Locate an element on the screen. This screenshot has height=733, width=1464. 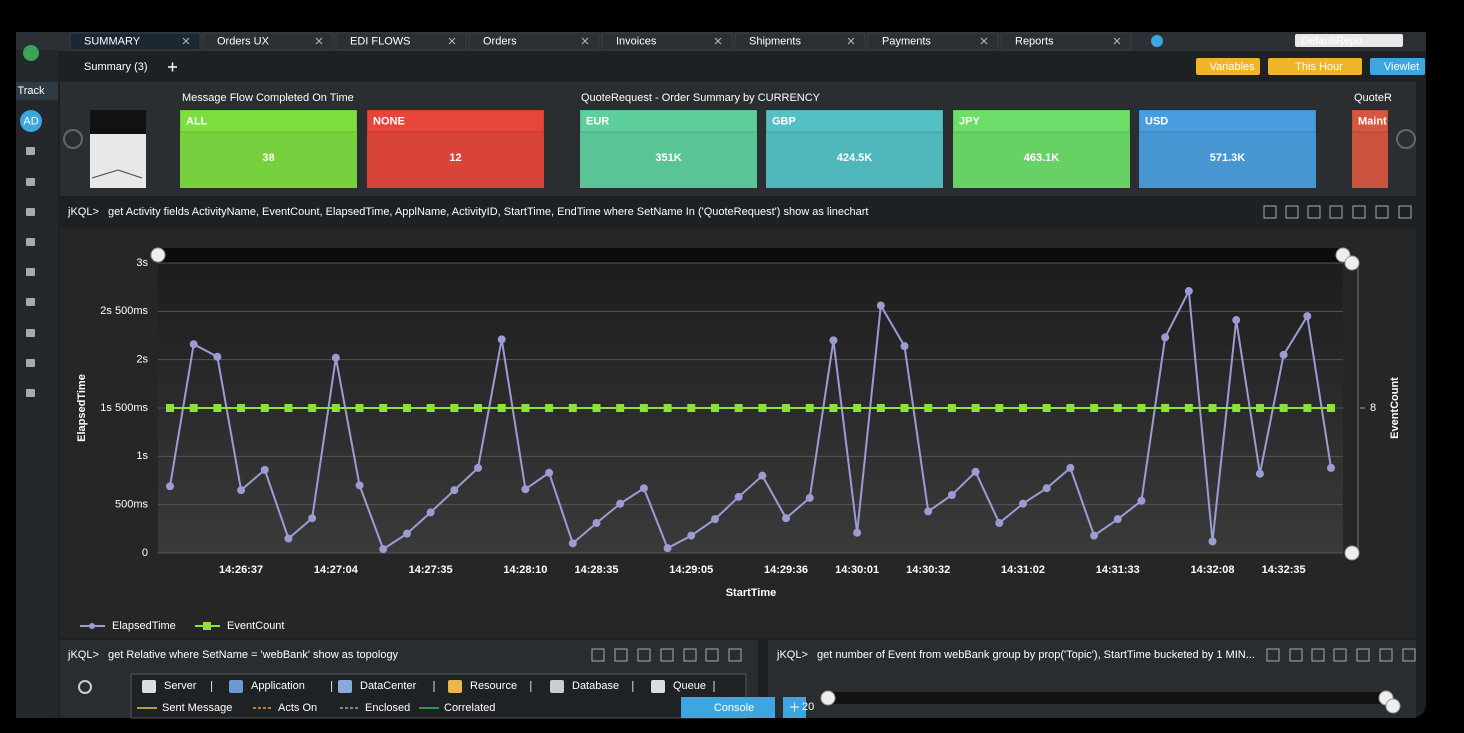
x-tick-label: 14:27:35 is located at coordinates (431, 570).